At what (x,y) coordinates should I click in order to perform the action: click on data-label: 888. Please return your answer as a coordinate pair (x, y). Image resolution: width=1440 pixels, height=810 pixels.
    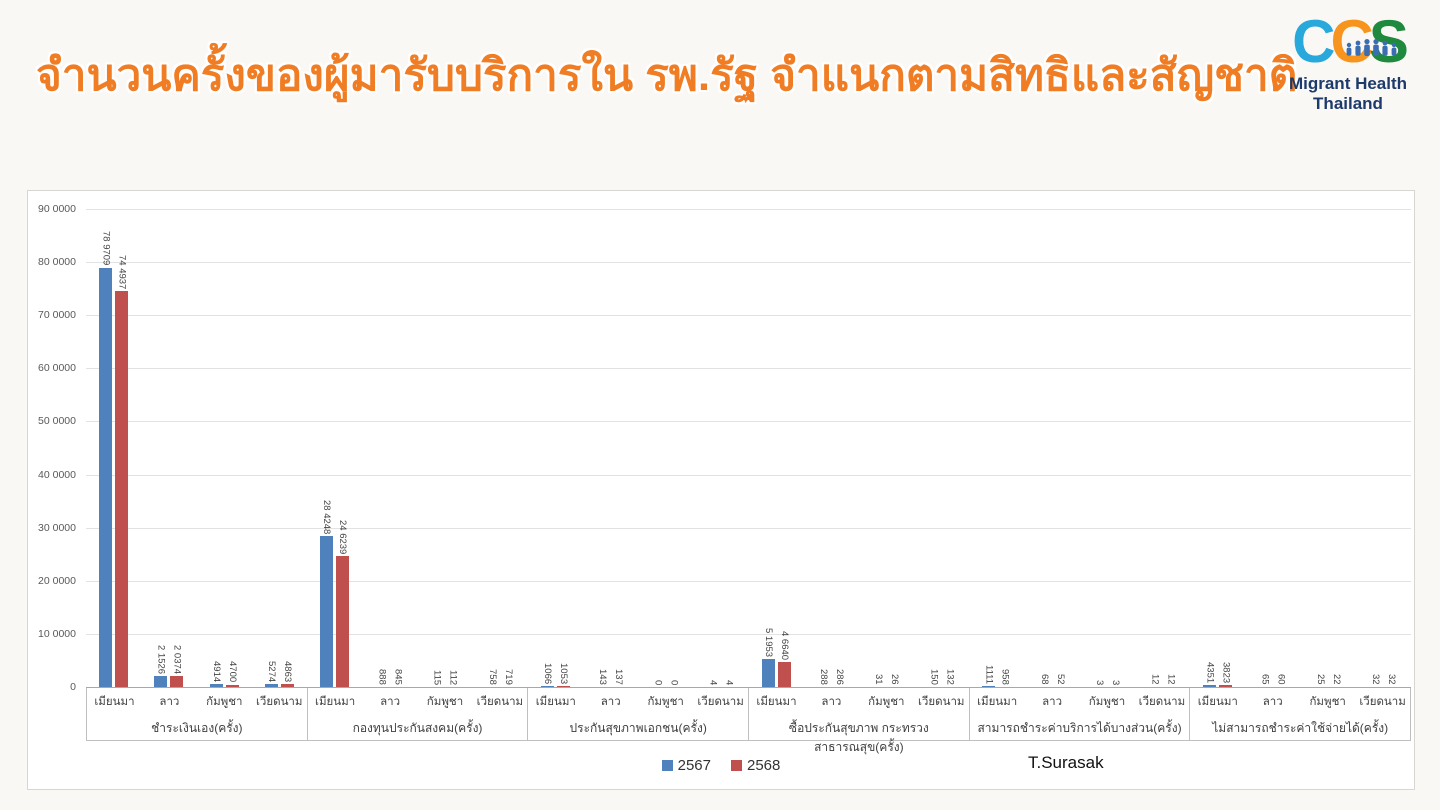
    Looking at the image, I should click on (382, 676).